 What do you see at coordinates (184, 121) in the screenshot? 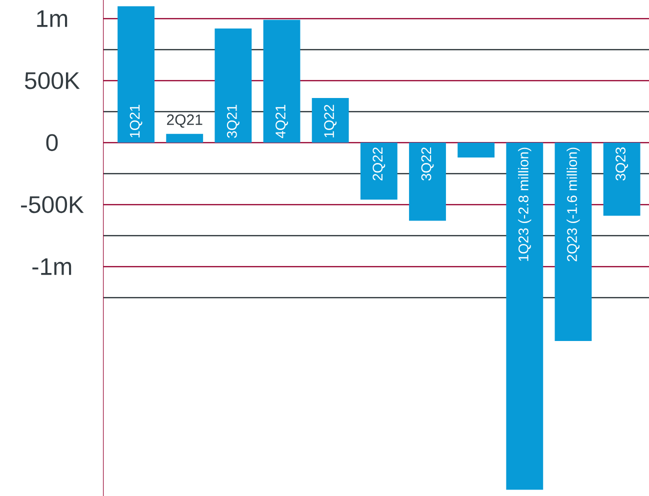
I see `x-tick-label: 2Q21` at bounding box center [184, 121].